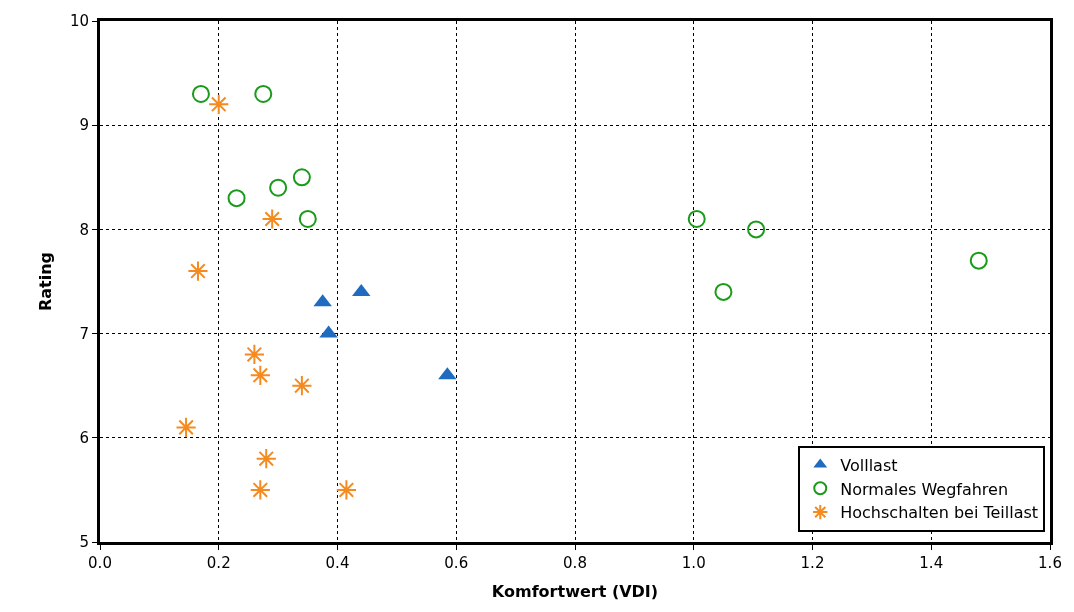  Describe the element at coordinates (84, 438) in the screenshot. I see `y-tick-label: 6` at that location.